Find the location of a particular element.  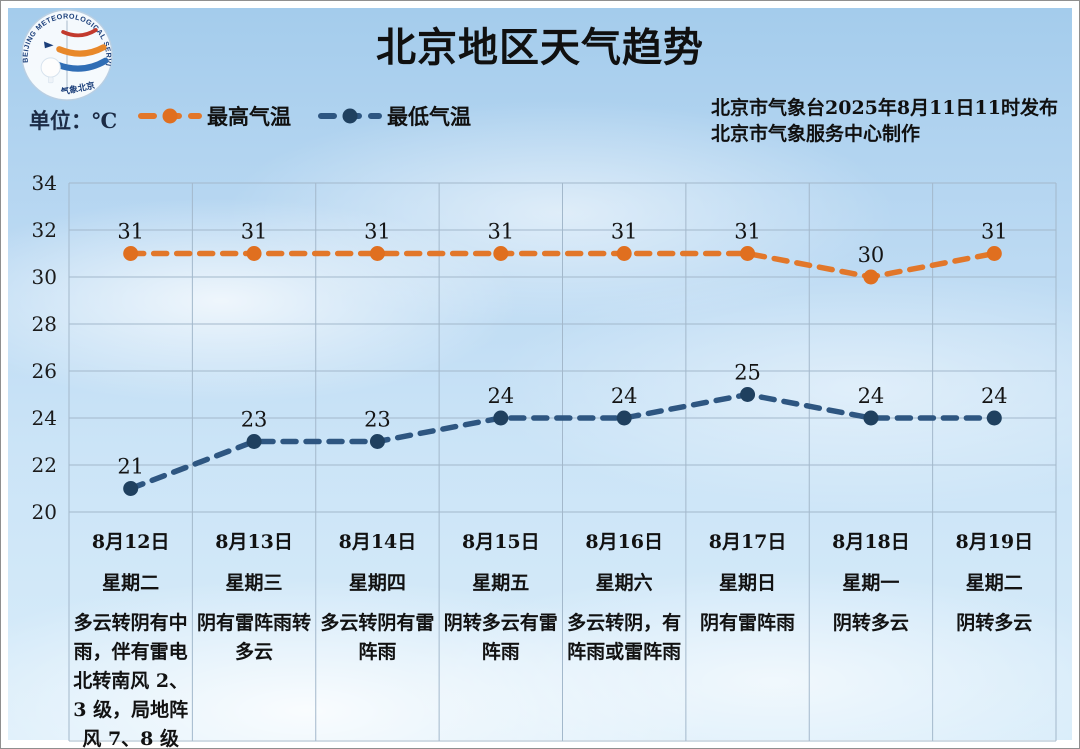

source-line-issued: 北京市气象台2025年8月11日11时发布 is located at coordinates (884, 108).